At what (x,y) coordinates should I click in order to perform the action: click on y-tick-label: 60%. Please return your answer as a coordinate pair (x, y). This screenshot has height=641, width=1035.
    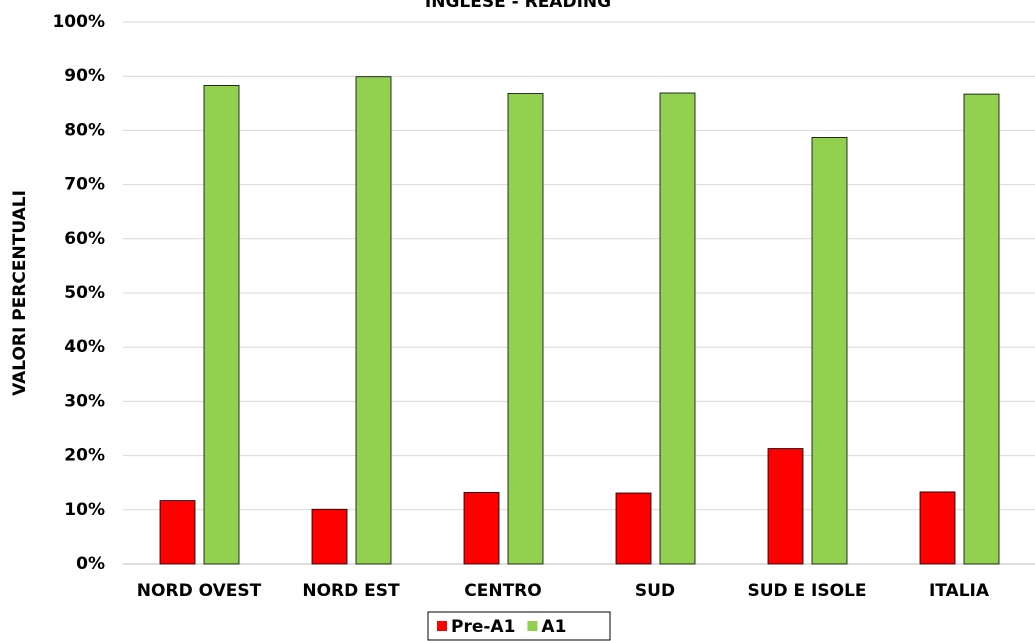
    Looking at the image, I should click on (84, 239).